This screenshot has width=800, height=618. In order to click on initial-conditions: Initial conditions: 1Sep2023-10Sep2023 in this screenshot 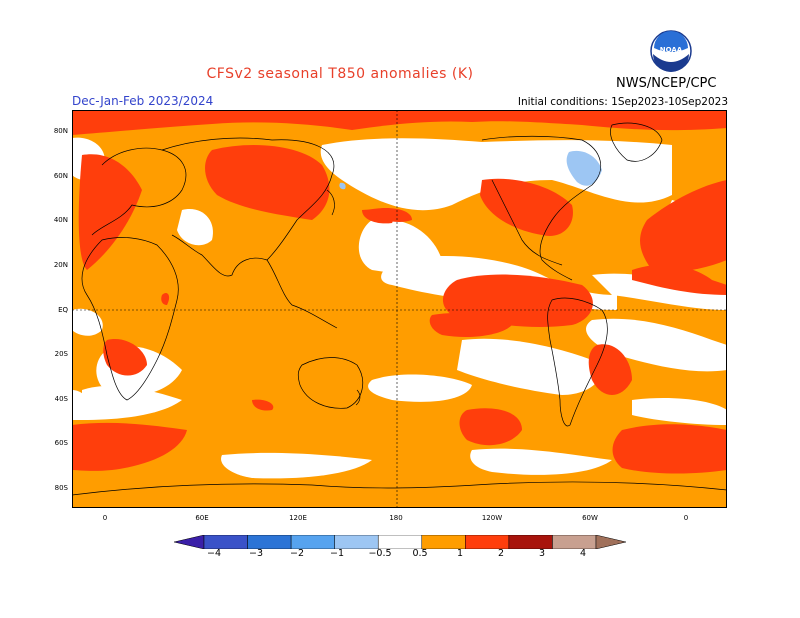, I will do `click(622, 102)`.